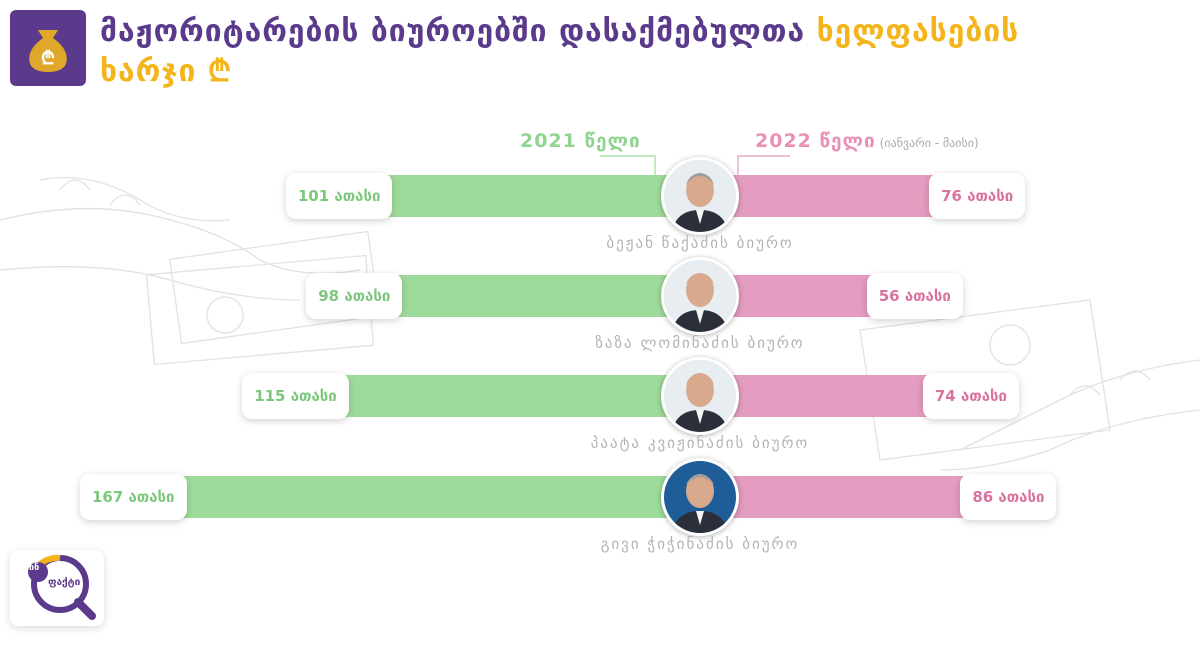  I want to click on brand-number: ინ, so click(34, 568).